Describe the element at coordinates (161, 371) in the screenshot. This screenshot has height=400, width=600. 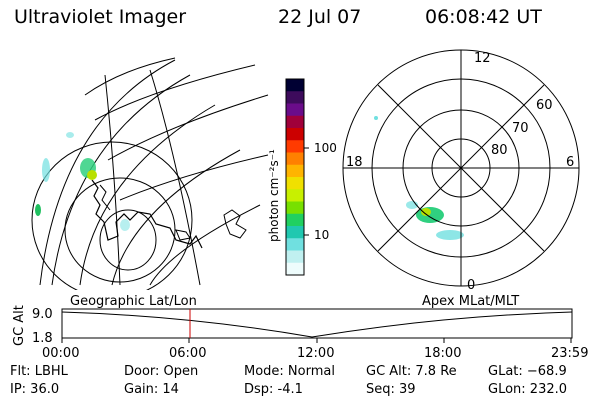
I see `info-door: Door: Open` at that location.